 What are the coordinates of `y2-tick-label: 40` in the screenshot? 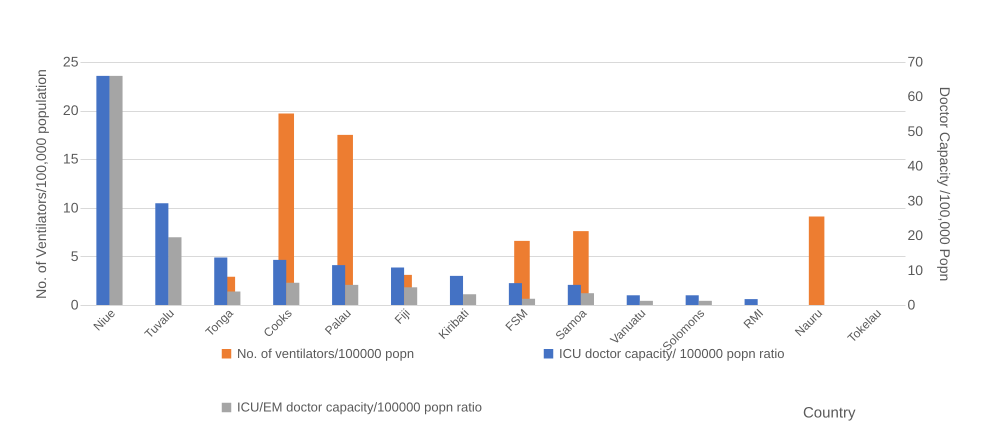 It's located at (916, 166).